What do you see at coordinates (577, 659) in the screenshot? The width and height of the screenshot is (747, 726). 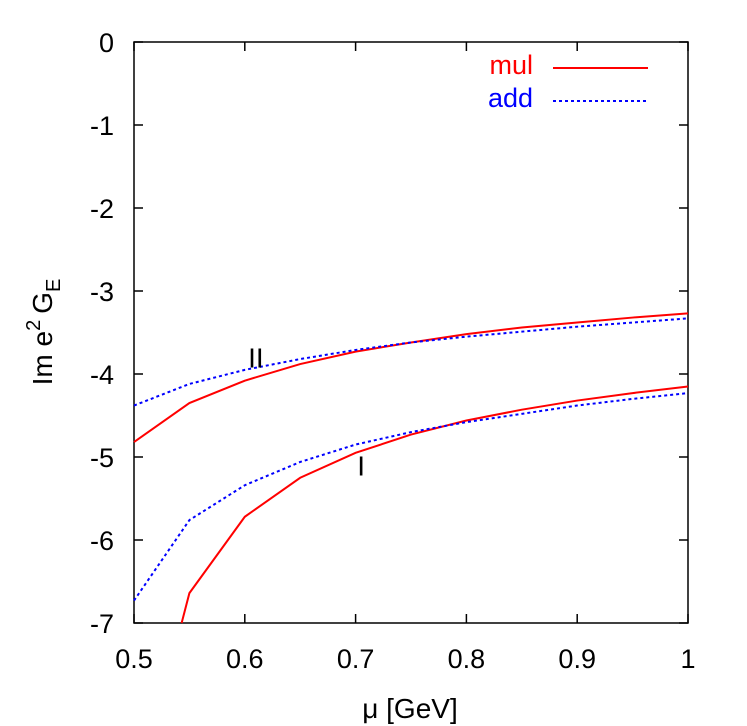 I see `x-tick-label: 0.9` at bounding box center [577, 659].